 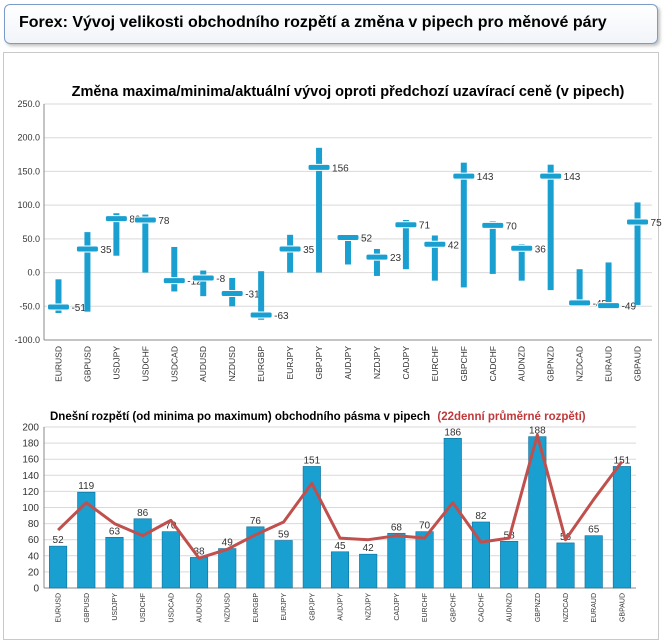 I want to click on x-tick-label: USDJPY, so click(x=116, y=363).